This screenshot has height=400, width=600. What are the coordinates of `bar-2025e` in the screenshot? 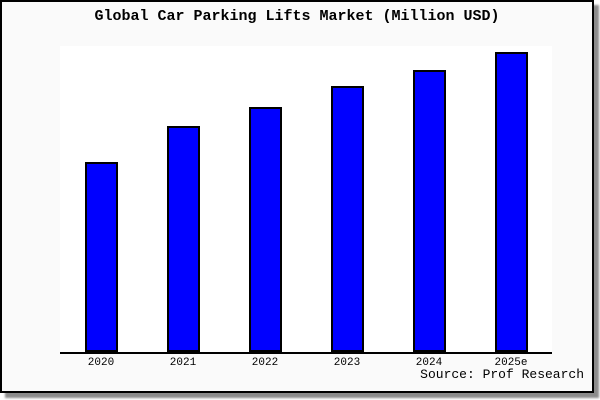 It's located at (511, 202).